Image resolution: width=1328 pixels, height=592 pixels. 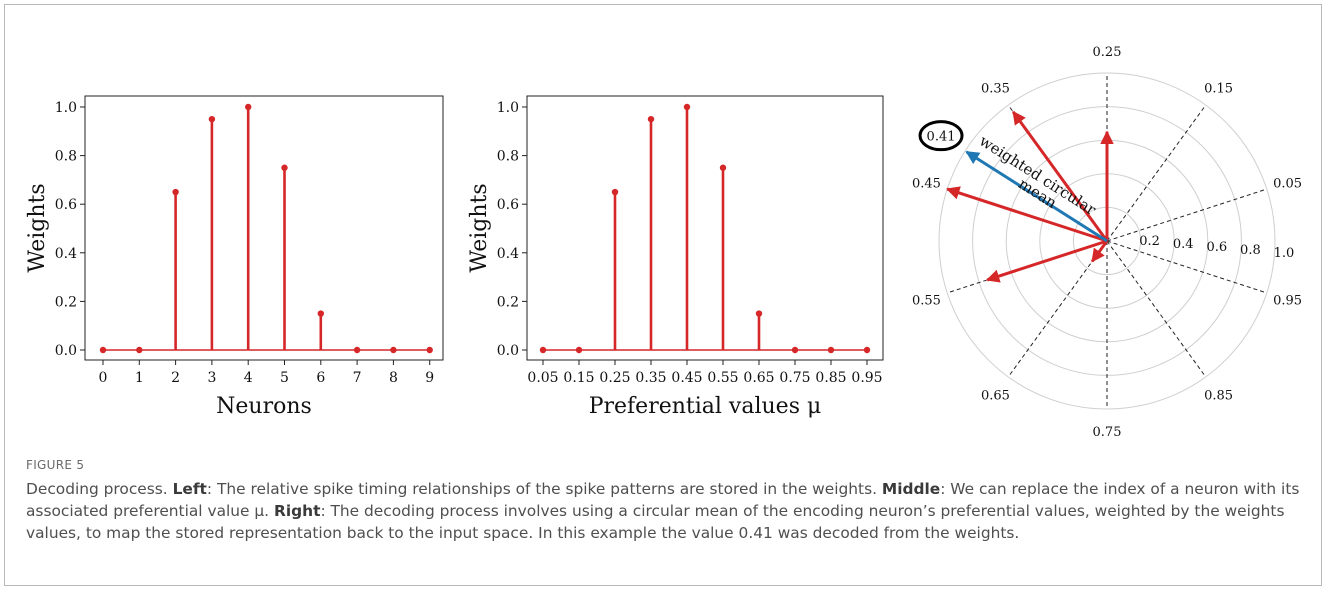 What do you see at coordinates (794, 378) in the screenshot?
I see `x-tick-label: 0.75` at bounding box center [794, 378].